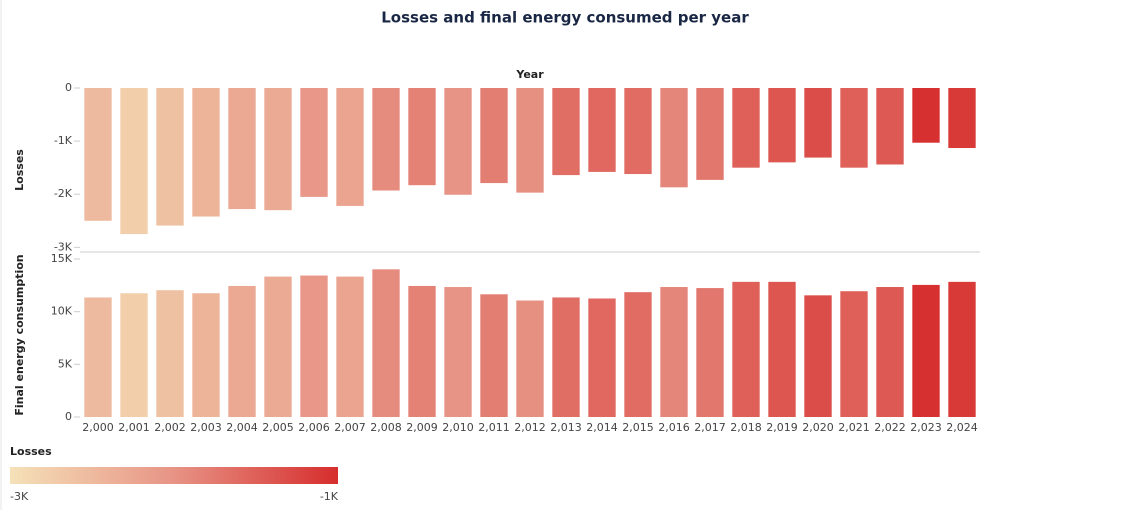 This screenshot has height=514, width=1125. I want to click on legend-gradient, so click(174, 475).